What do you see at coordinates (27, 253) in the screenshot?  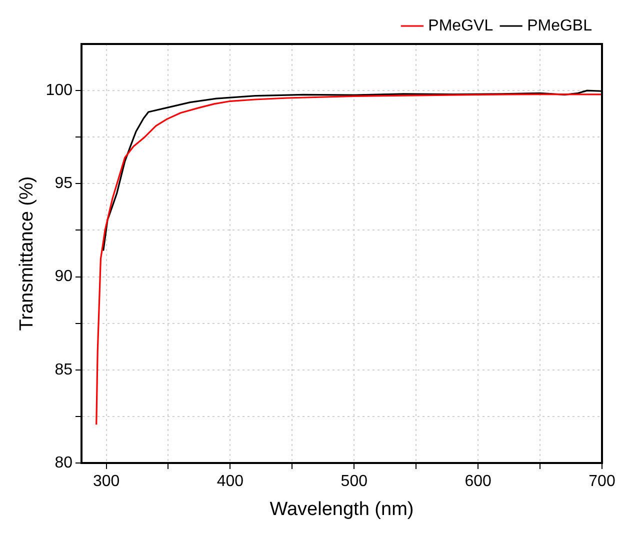 I see `y-axis-title: Transmittance (%)` at bounding box center [27, 253].